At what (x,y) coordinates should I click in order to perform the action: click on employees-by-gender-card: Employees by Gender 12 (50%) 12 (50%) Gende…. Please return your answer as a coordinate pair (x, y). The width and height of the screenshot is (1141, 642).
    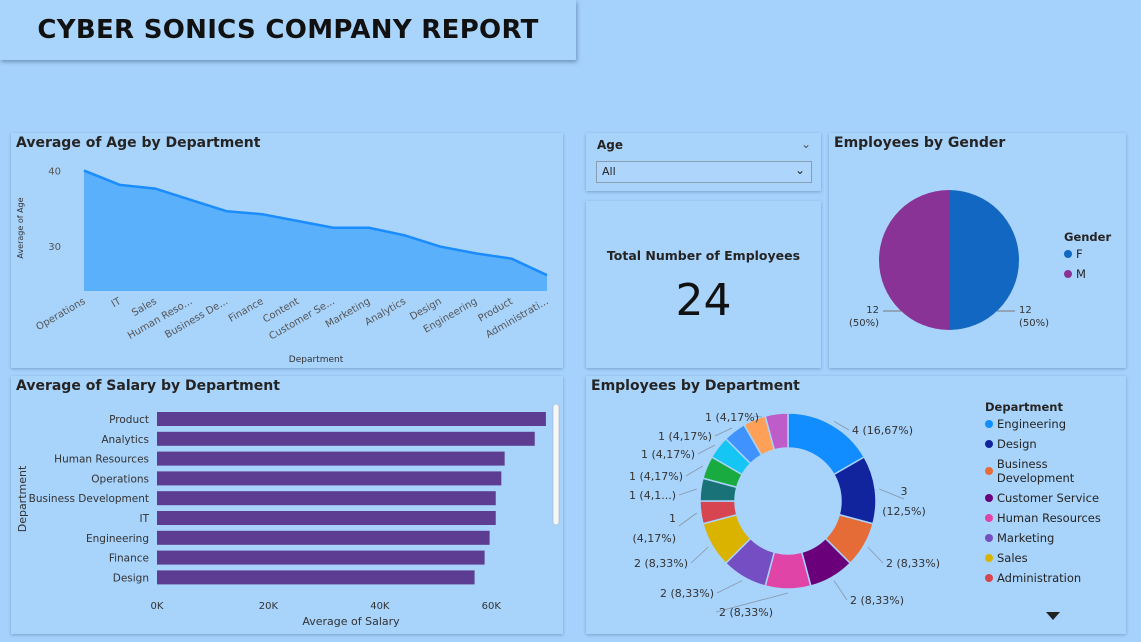
    Looking at the image, I should click on (977, 250).